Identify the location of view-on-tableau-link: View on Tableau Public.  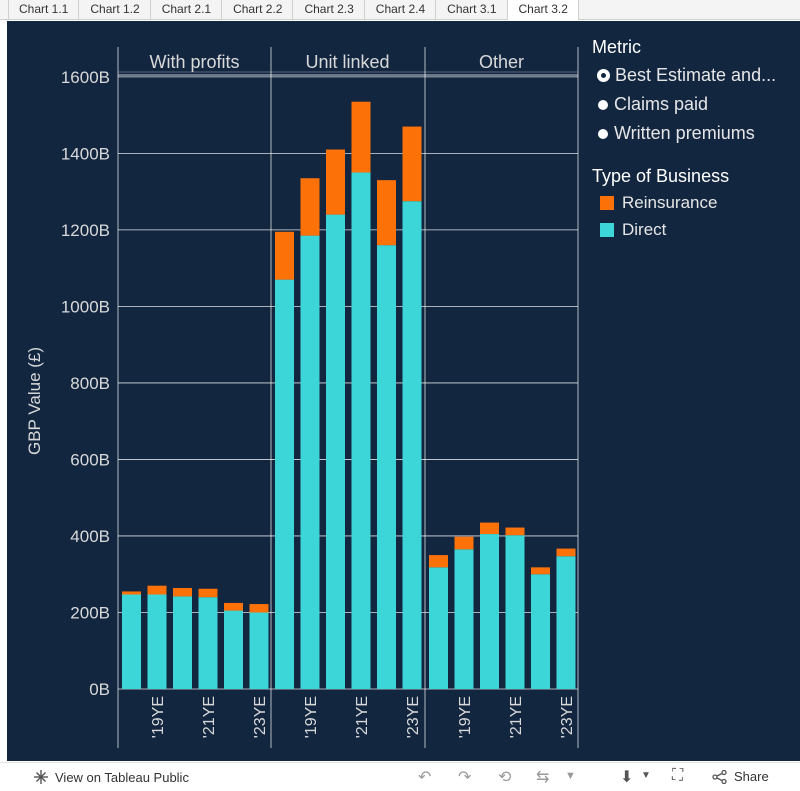
(111, 777).